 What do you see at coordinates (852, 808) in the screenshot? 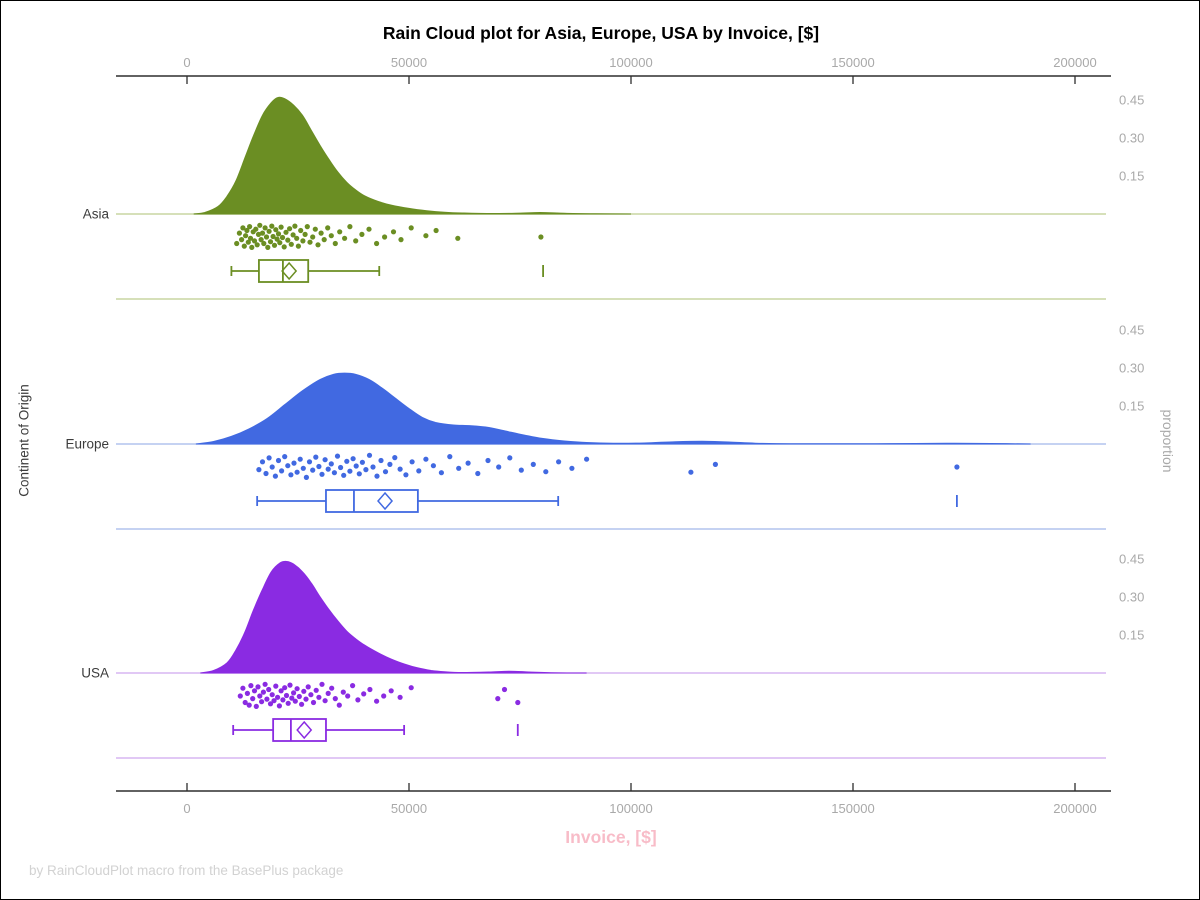
I see `bottom-axis-tick-label: 150000` at bounding box center [852, 808].